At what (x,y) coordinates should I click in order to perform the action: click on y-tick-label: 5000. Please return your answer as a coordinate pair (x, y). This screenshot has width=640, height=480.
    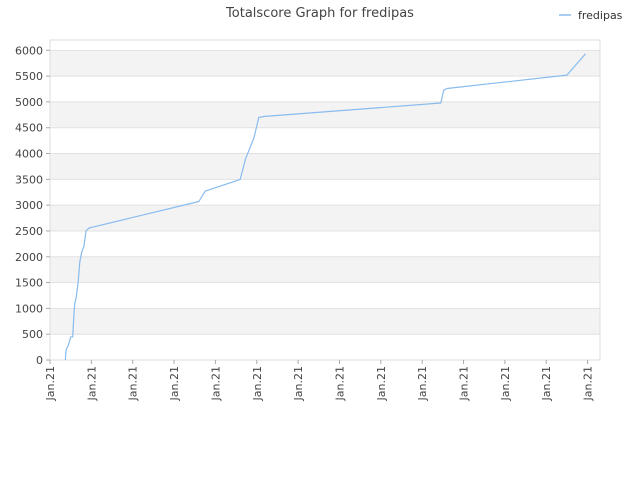
    Looking at the image, I should click on (29, 102).